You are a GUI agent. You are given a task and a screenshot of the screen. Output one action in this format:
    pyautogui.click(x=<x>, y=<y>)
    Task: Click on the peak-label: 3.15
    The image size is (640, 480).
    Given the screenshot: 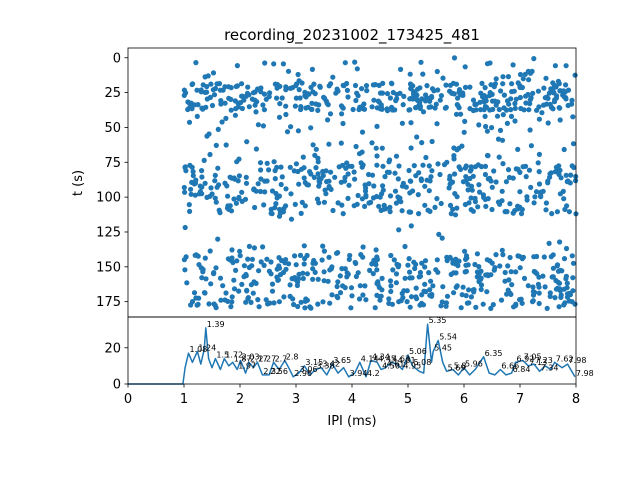 What is the action you would take?
    pyautogui.click(x=314, y=362)
    